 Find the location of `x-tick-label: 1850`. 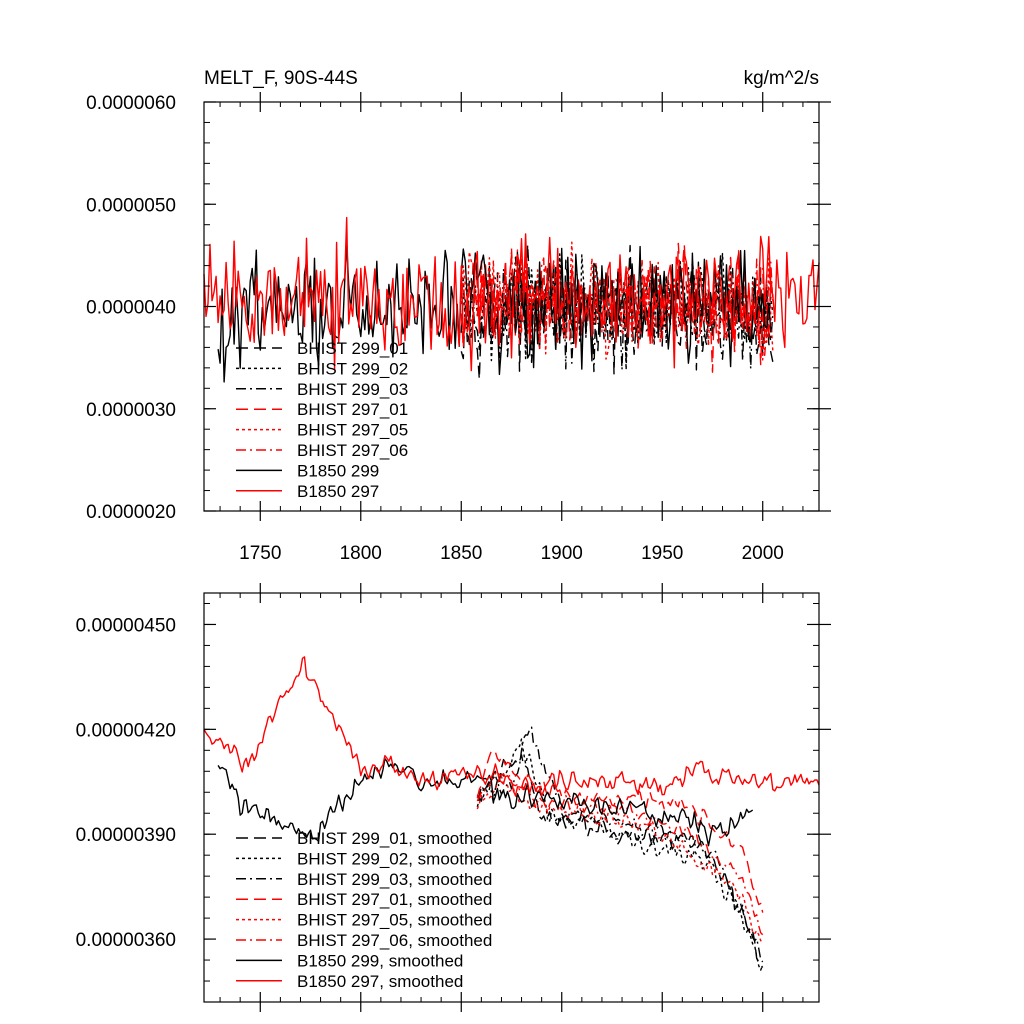

x-tick-label: 1850 is located at coordinates (461, 553).